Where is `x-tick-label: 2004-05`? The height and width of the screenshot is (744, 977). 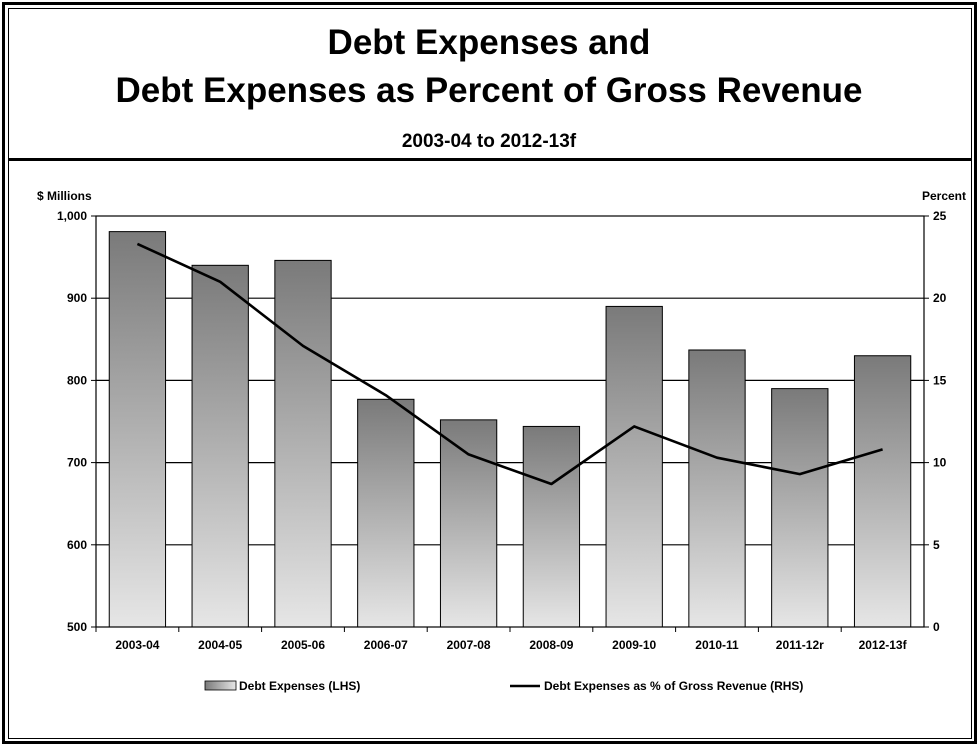 x-tick-label: 2004-05 is located at coordinates (220, 645).